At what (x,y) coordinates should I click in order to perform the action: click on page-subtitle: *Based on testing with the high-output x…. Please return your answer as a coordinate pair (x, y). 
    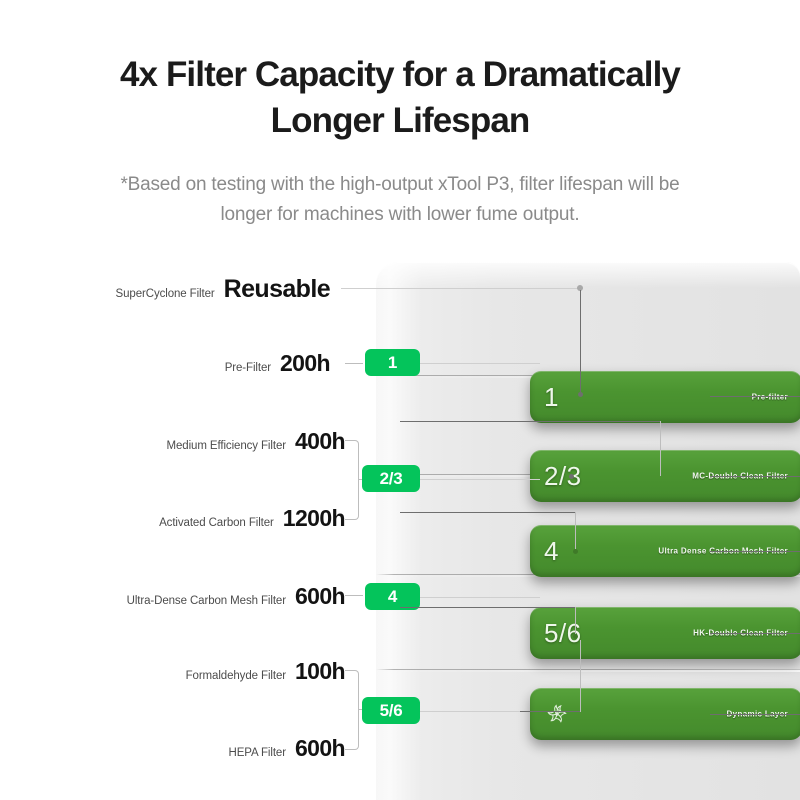
    Looking at the image, I should click on (400, 200).